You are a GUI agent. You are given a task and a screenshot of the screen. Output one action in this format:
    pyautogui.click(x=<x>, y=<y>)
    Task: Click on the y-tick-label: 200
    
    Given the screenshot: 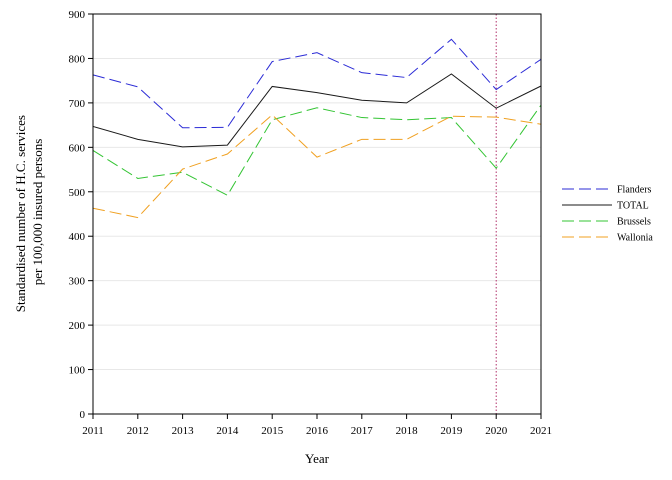 What is the action you would take?
    pyautogui.click(x=77, y=326)
    